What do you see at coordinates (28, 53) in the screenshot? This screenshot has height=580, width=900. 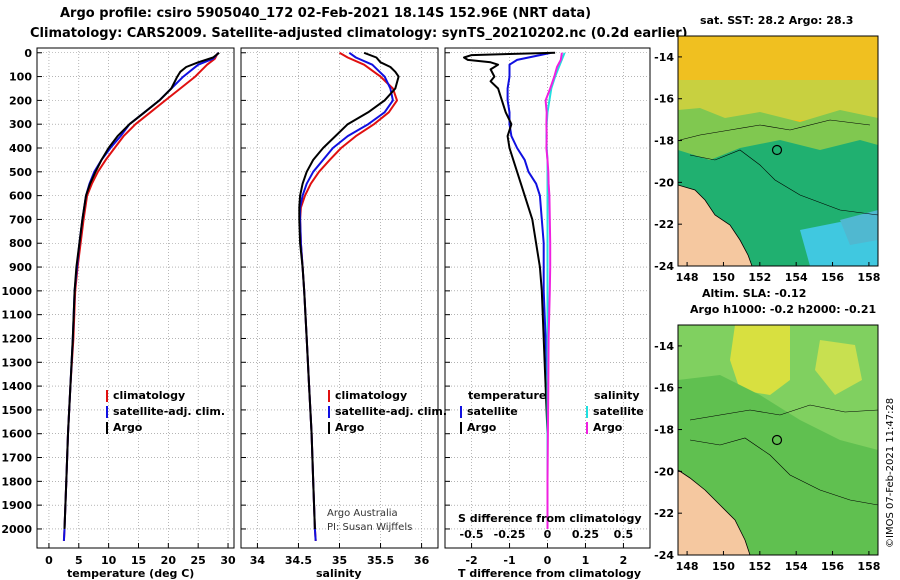 I see `y-tick-label: 0` at bounding box center [28, 53].